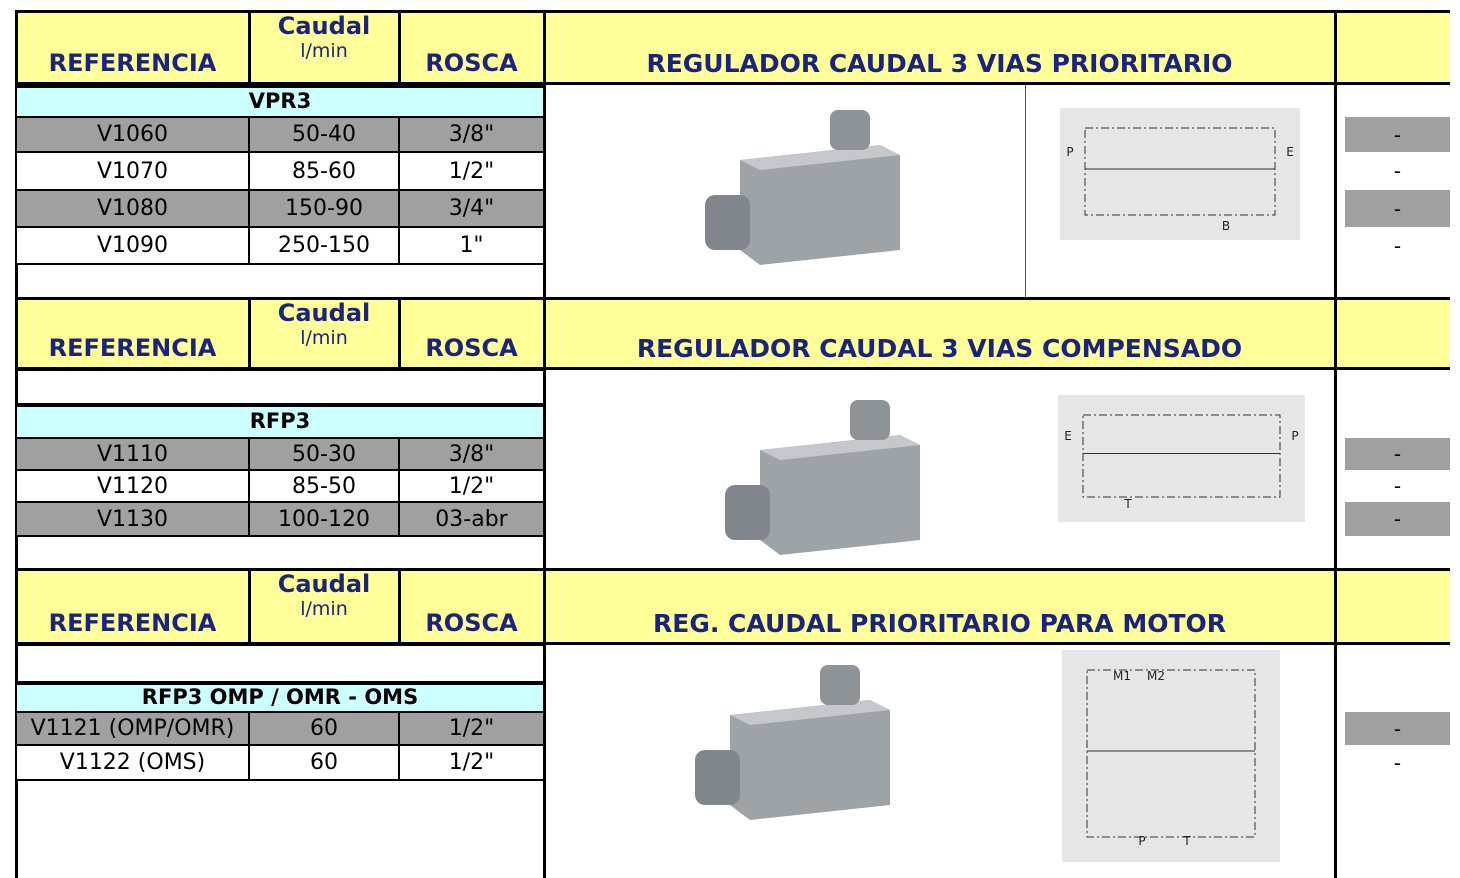 This screenshot has width=1460, height=878. What do you see at coordinates (324, 134) in the screenshot?
I see `table-cell: 50-40` at bounding box center [324, 134].